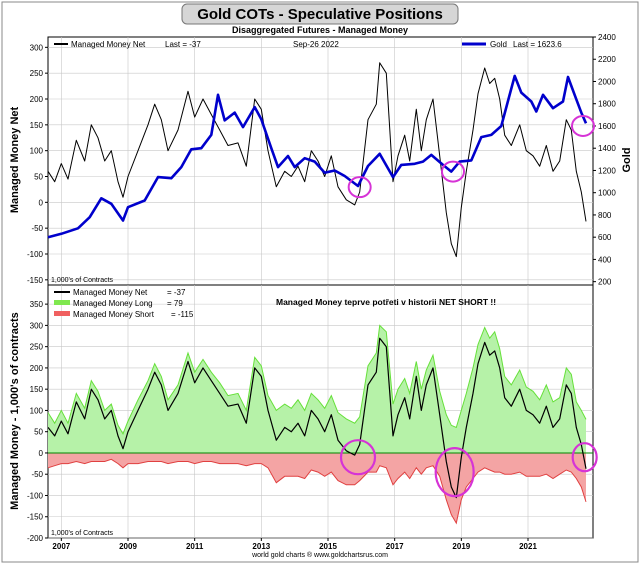 Image resolution: width=640 pixels, height=564 pixels. Describe the element at coordinates (498, 44) in the screenshot. I see `legend-gold-label: Gold` at that location.